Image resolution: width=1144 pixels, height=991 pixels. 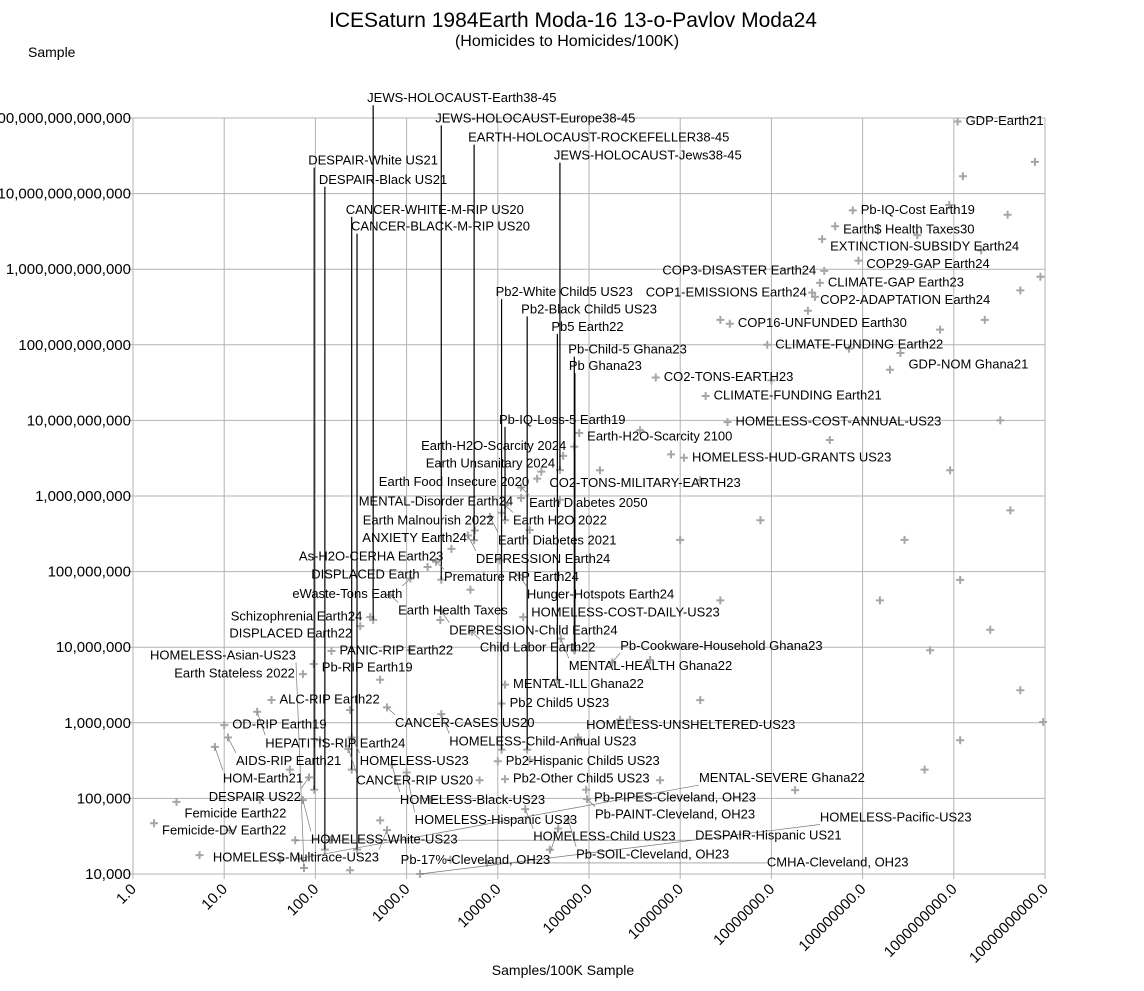 What do you see at coordinates (436, 501) in the screenshot?
I see `point-label: MENTAL-Disorder Earth24` at bounding box center [436, 501].